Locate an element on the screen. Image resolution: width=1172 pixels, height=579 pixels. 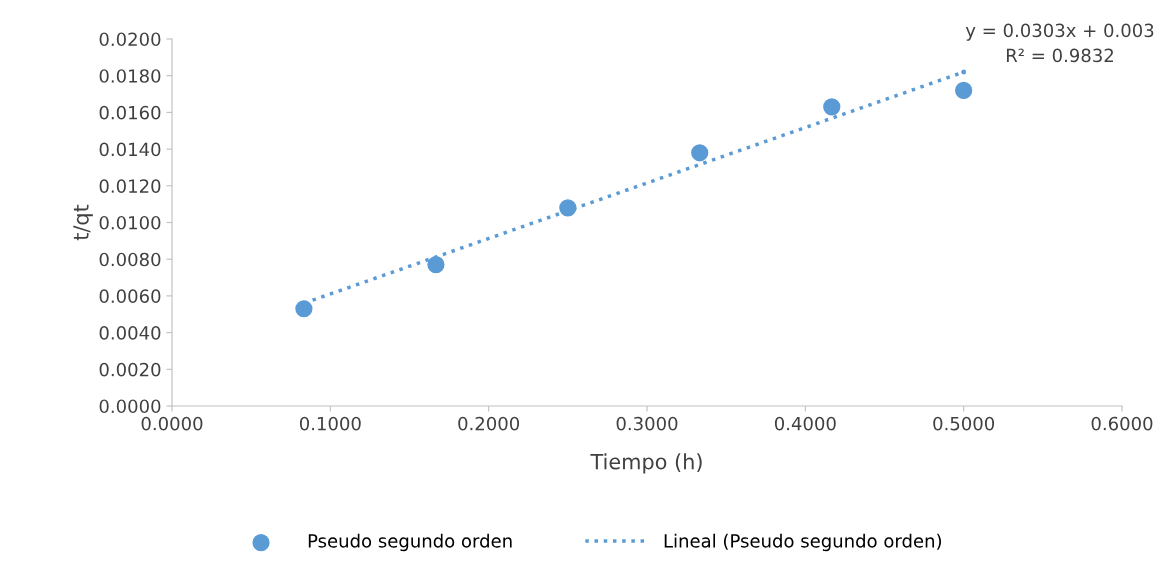
y-tick-label: 0.0000 is located at coordinates (130, 406).